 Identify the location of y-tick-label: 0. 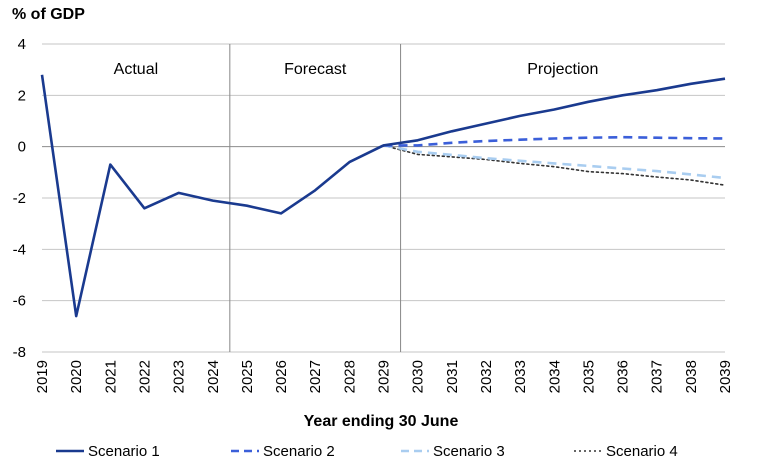
(22, 147).